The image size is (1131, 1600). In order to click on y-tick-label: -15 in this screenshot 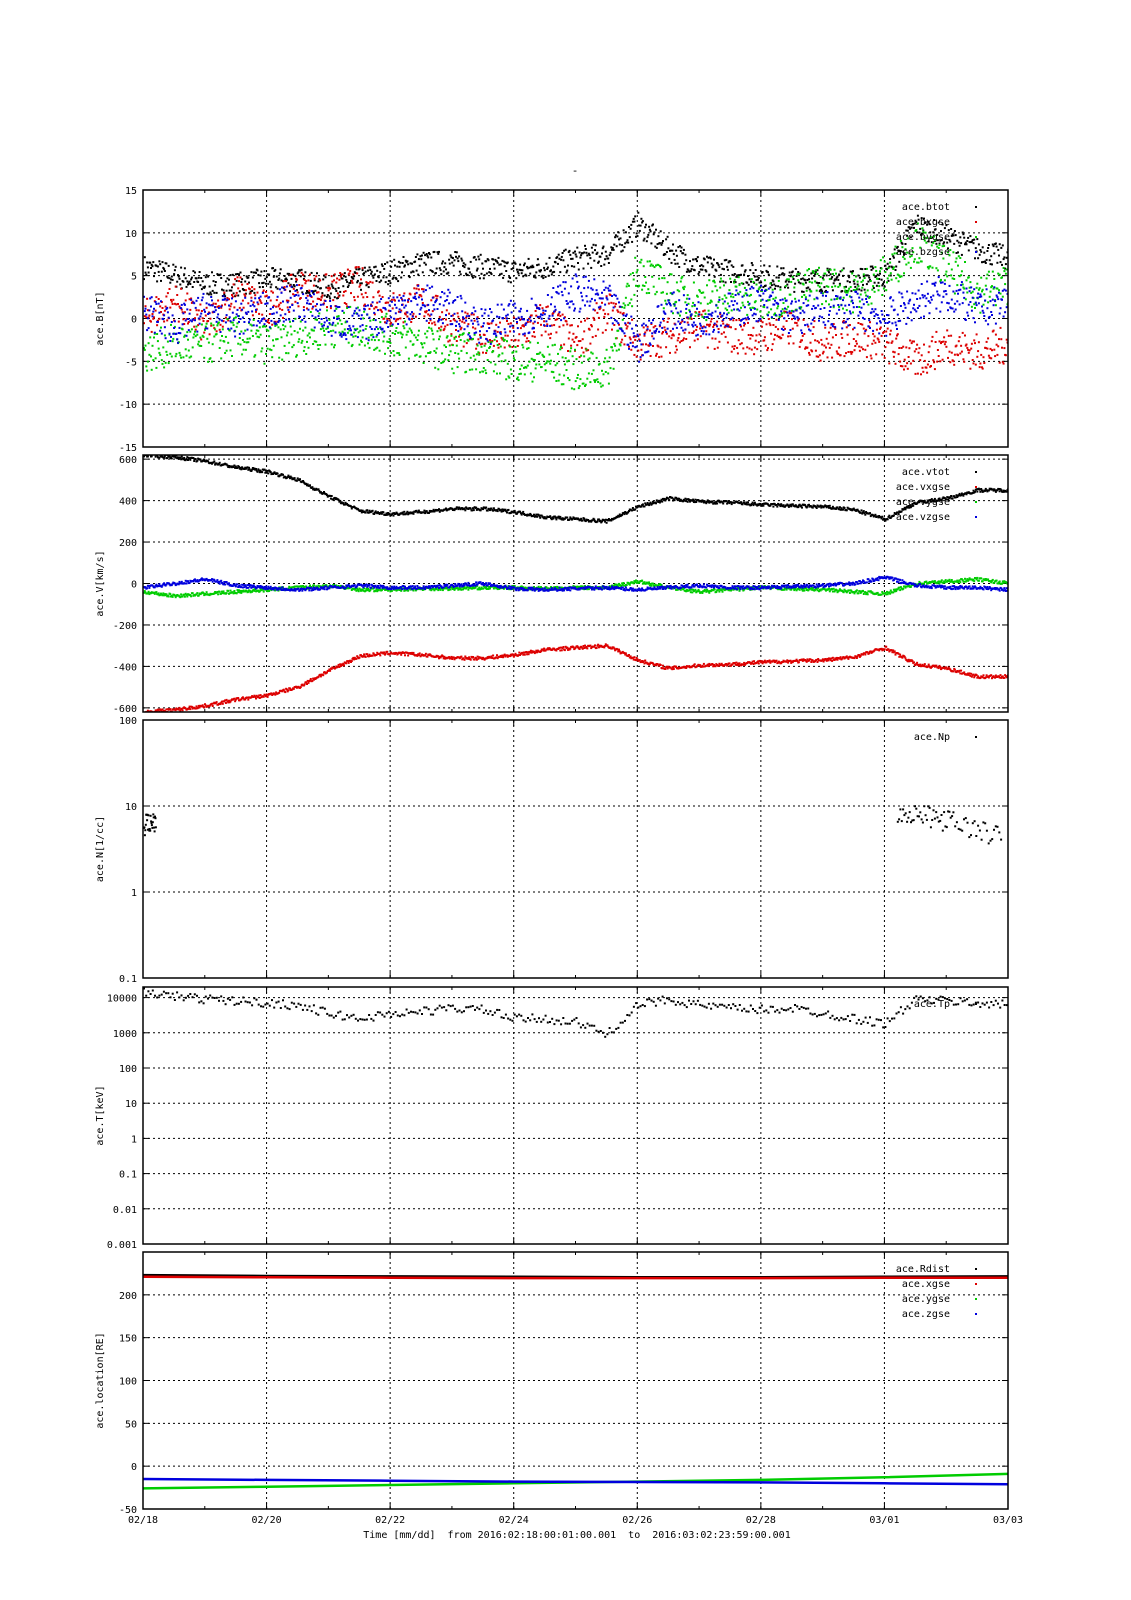, I will do `click(128, 448)`.